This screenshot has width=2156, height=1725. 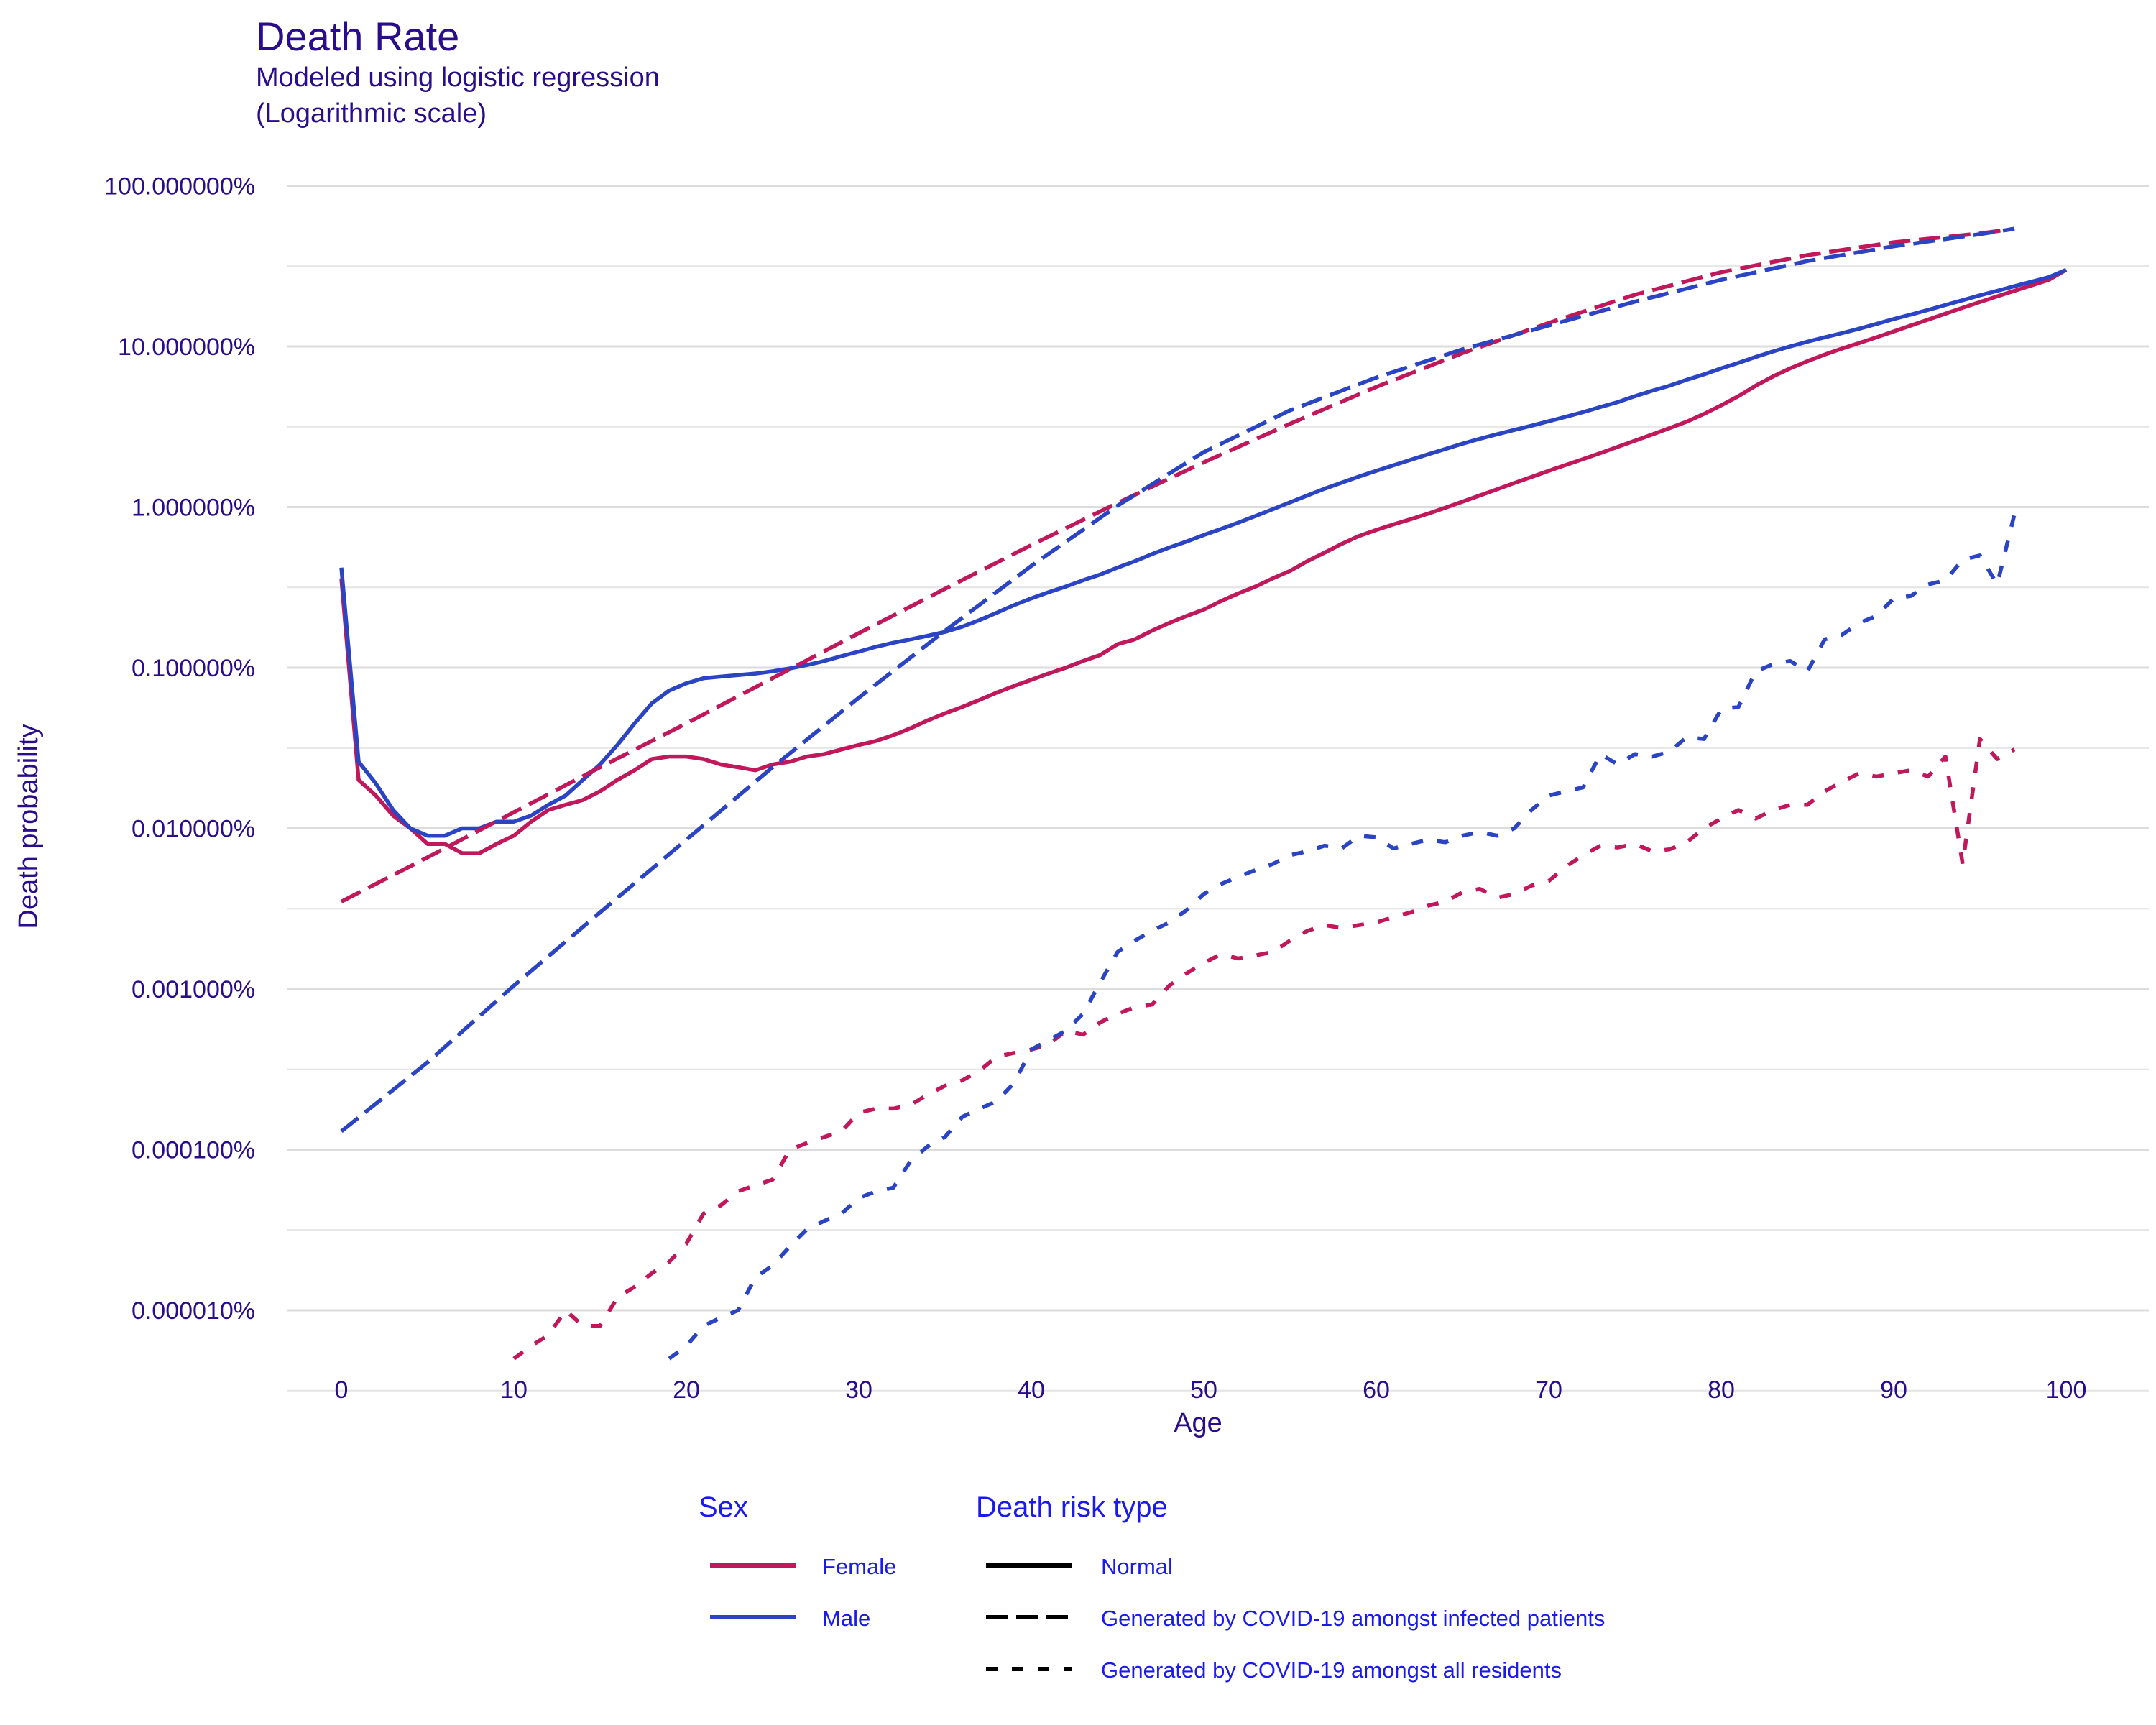 I want to click on chart-title: Death Rate, so click(x=357, y=36).